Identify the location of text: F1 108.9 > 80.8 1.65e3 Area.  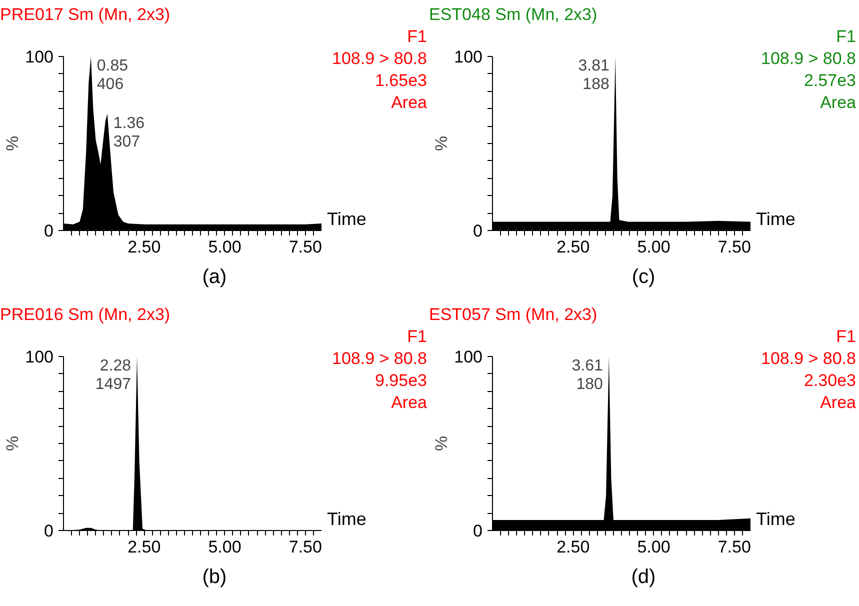
(379, 70).